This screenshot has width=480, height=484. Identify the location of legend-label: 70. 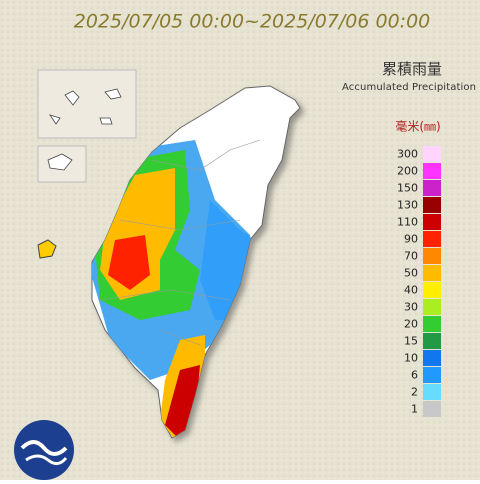
(411, 256).